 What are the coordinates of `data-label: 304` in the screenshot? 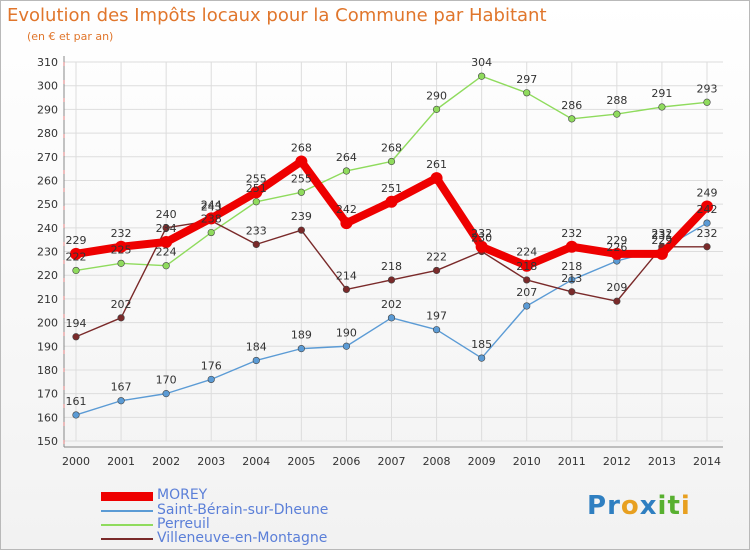 It's located at (481, 62).